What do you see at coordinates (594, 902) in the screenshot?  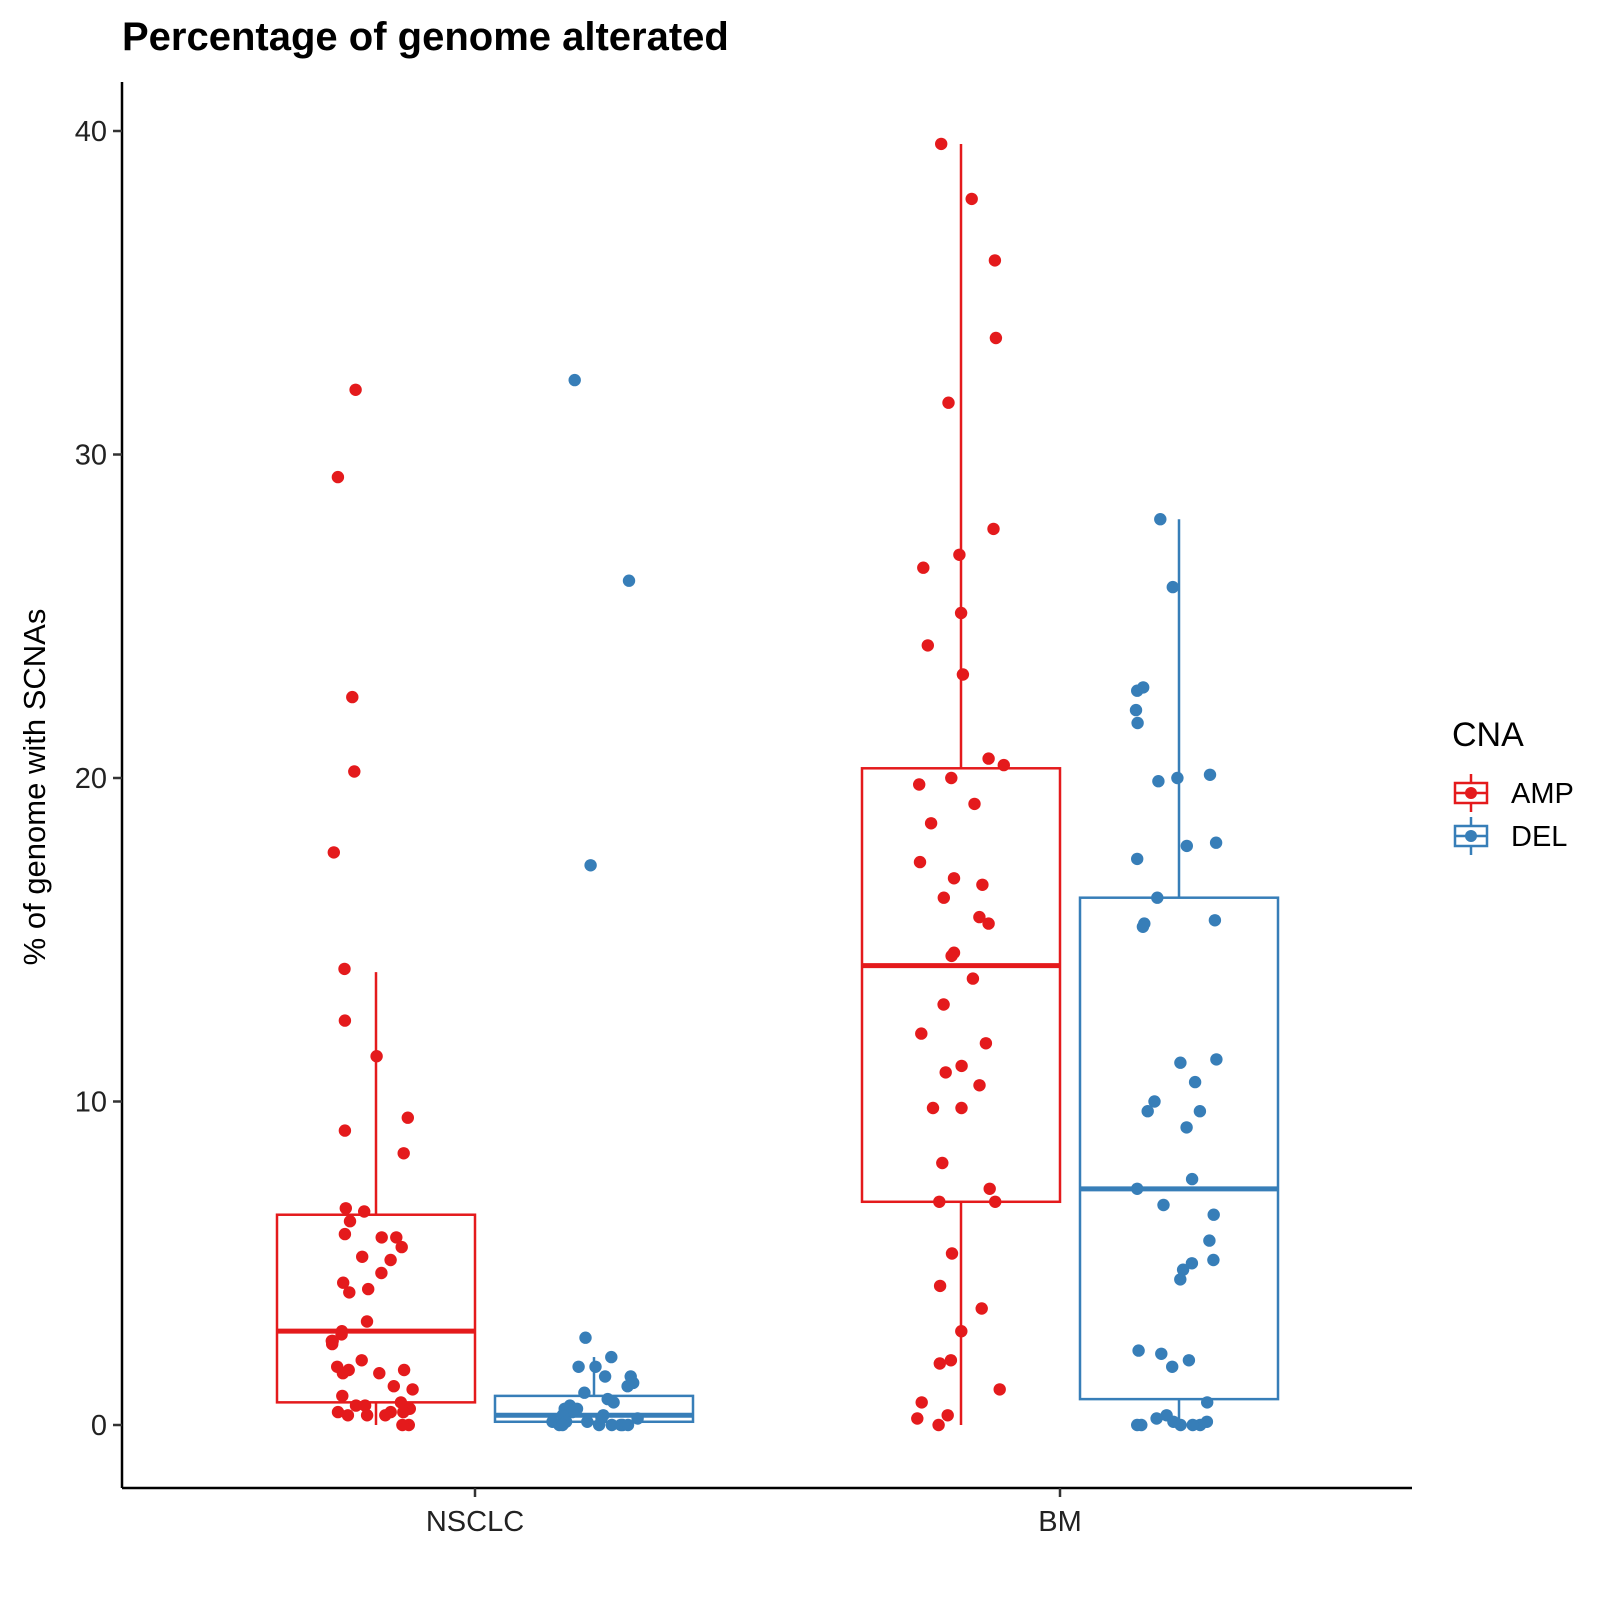 I see `box-del-nsclc` at bounding box center [594, 902].